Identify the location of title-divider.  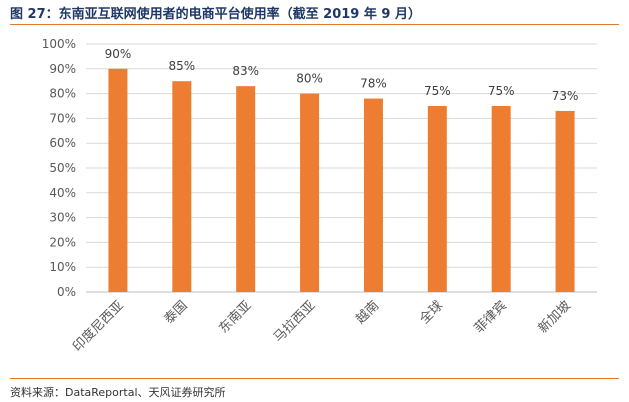
(314, 24).